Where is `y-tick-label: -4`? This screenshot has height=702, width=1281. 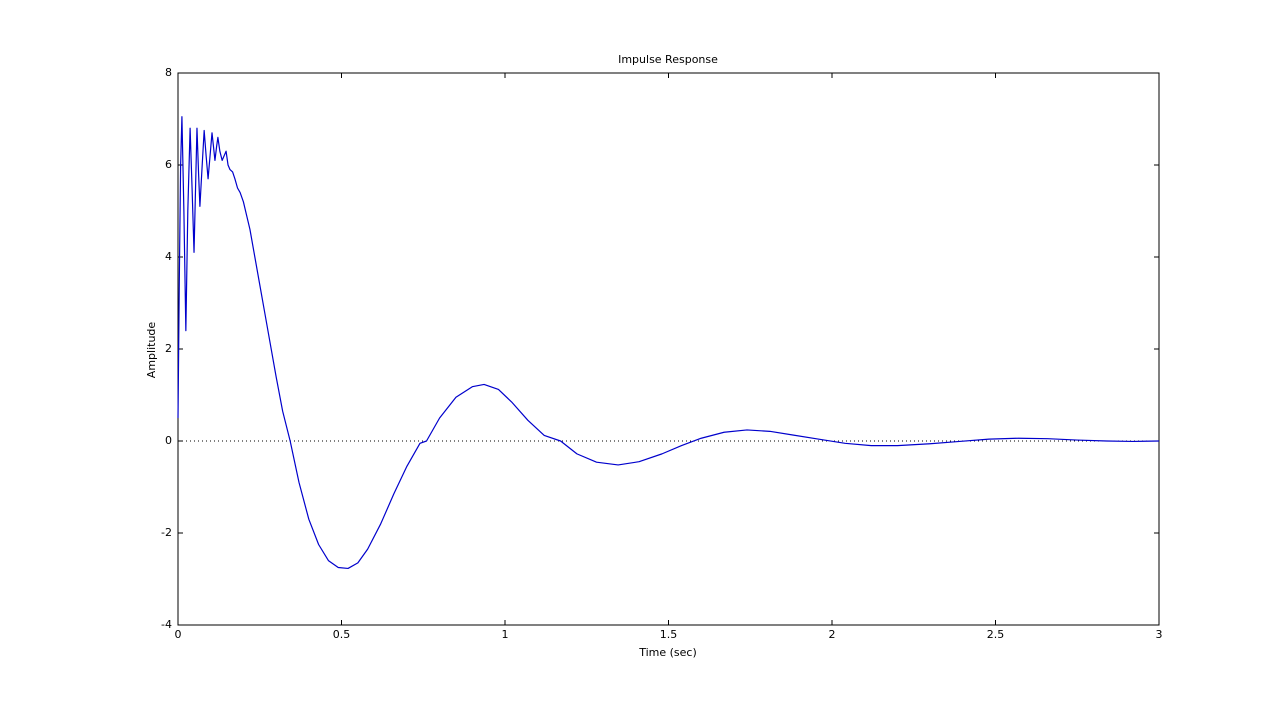 y-tick-label: -4 is located at coordinates (166, 624).